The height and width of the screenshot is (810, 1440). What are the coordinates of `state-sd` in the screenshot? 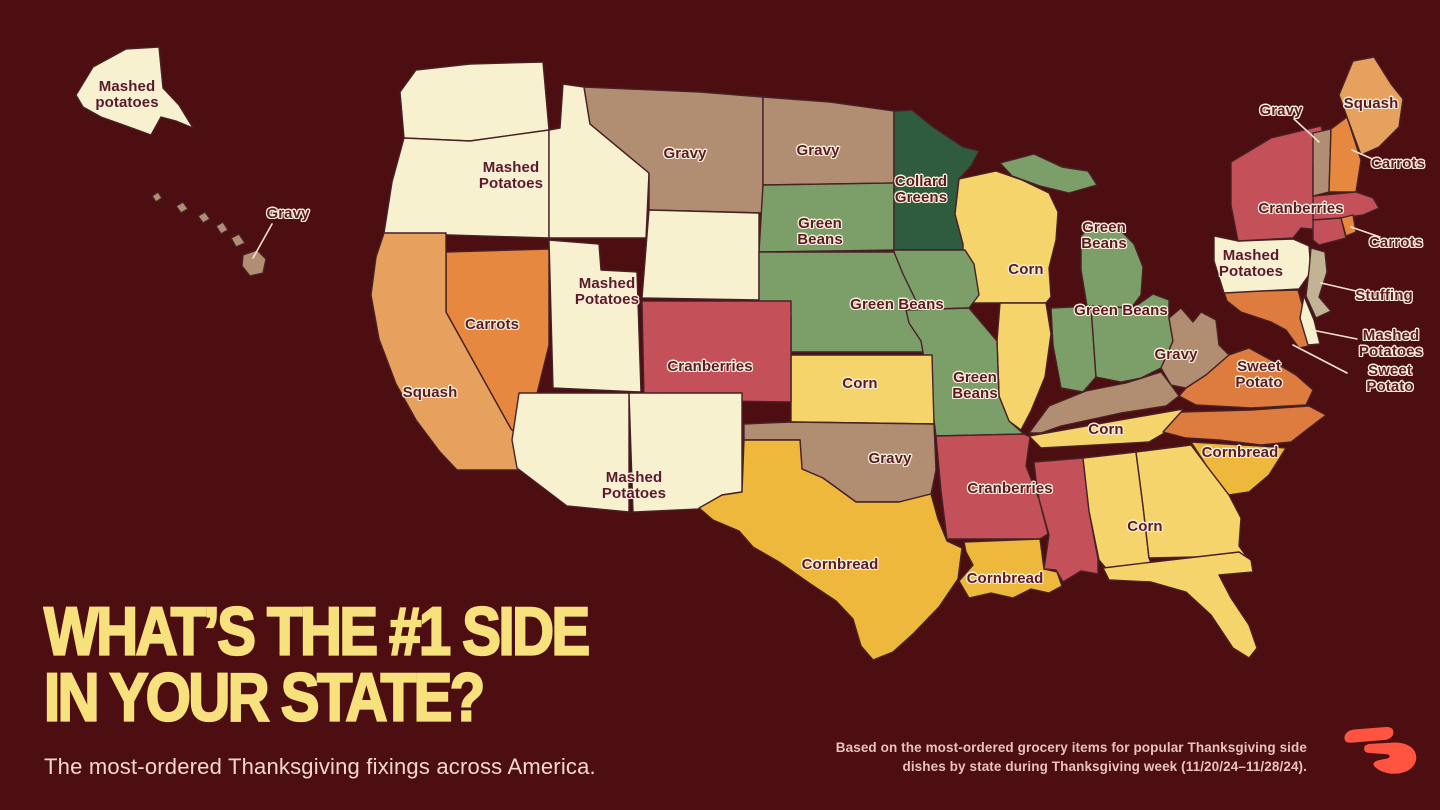 It's located at (826, 217).